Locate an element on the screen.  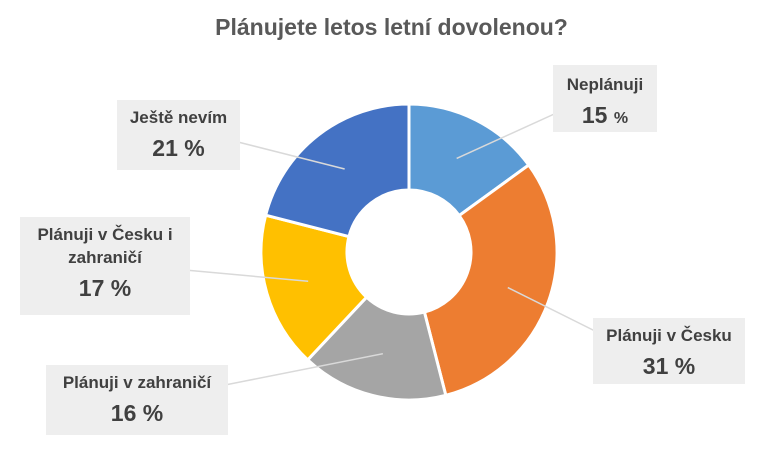
chart-title: Plánujete letos letní dovolenou? is located at coordinates (391, 27).